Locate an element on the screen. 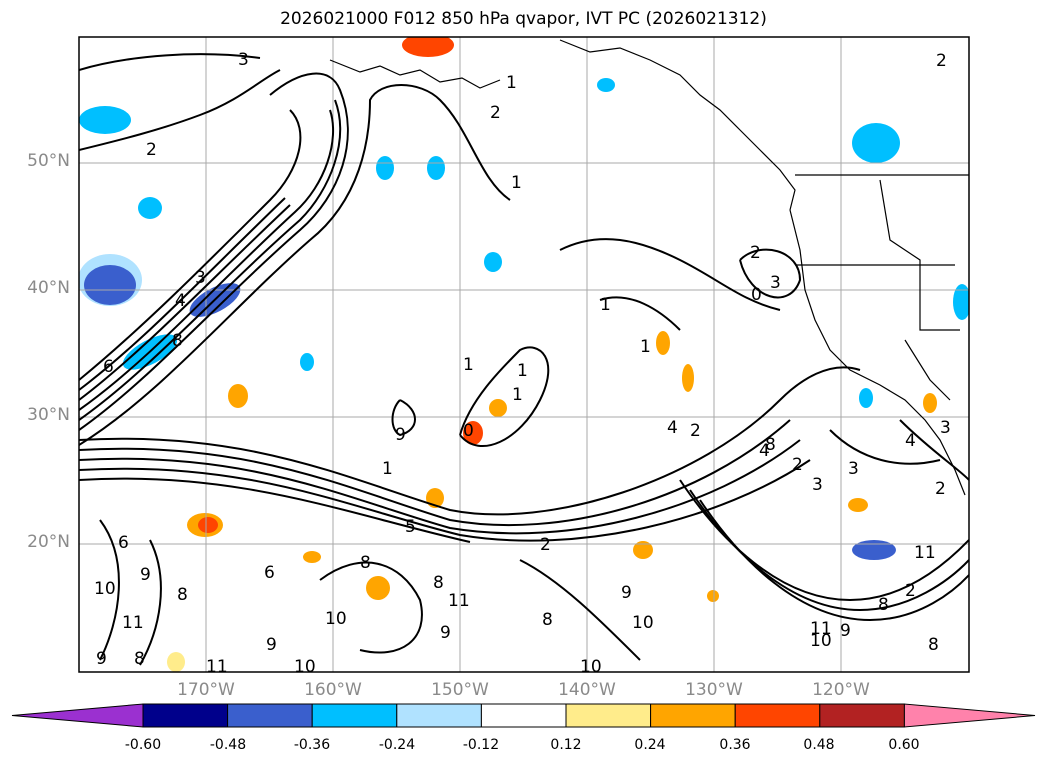 The width and height of the screenshot is (1047, 765). colorbar-tick-label: 0.24 is located at coordinates (650, 745).